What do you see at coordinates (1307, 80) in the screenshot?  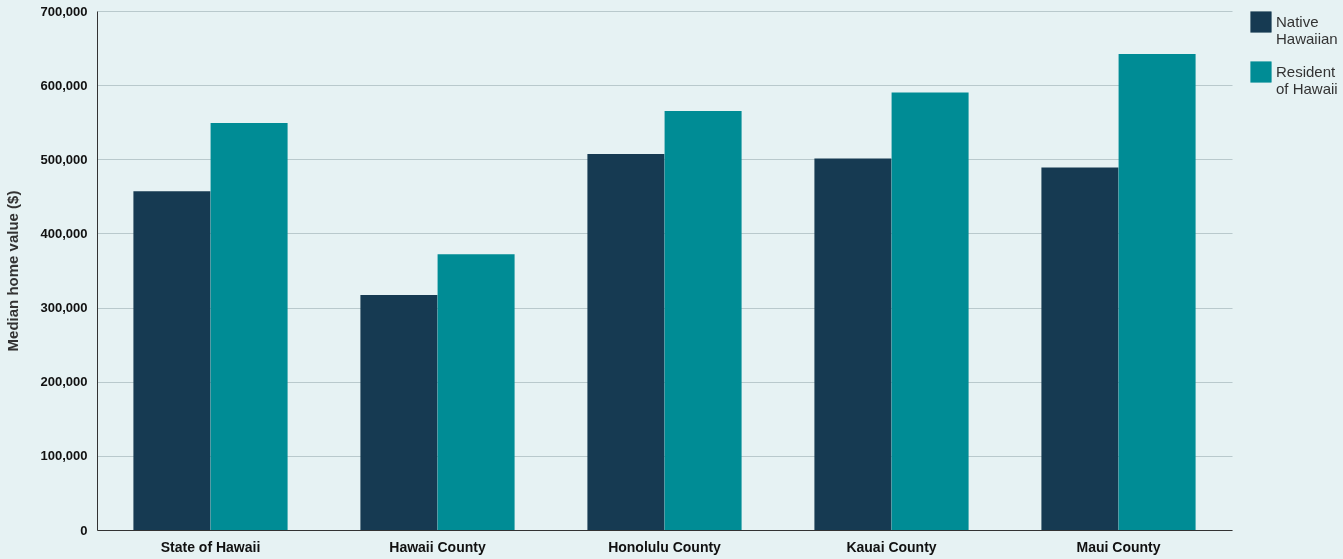 I see `legend-label: Resident of Hawaii` at bounding box center [1307, 80].